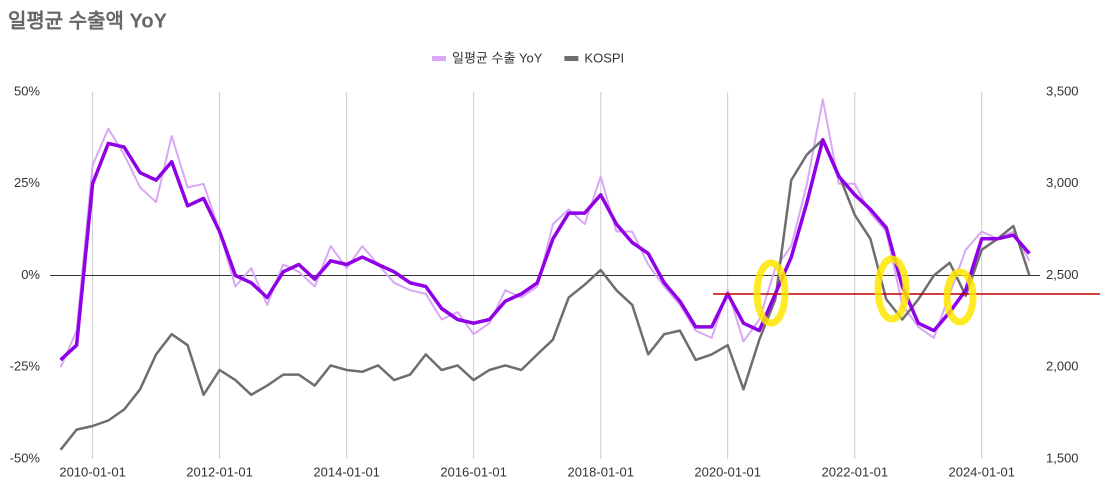  Describe the element at coordinates (1062, 274) in the screenshot. I see `y2-tick-label: 2,500` at that location.